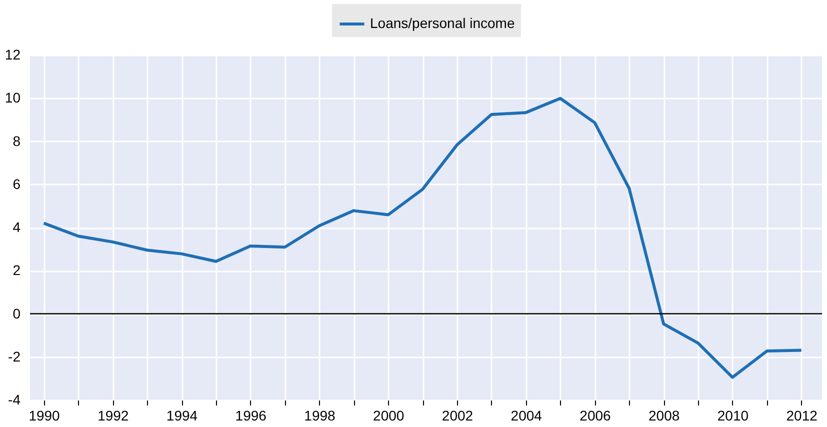  Describe the element at coordinates (16, 227) in the screenshot. I see `y-tick-label: 4` at that location.